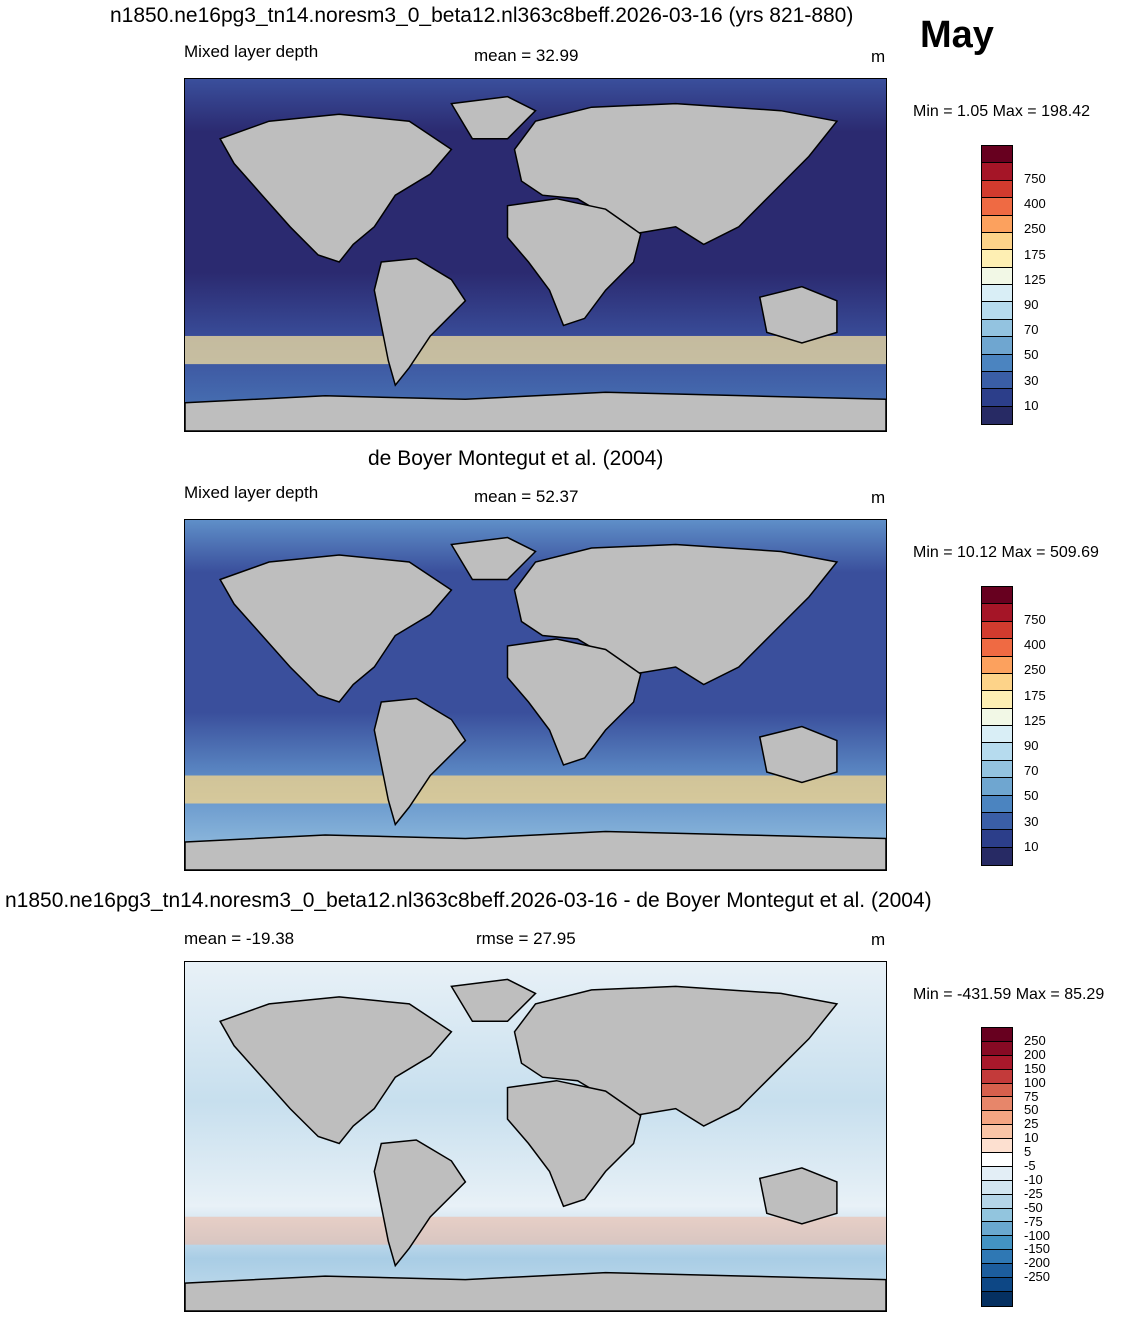 The height and width of the screenshot is (1318, 1129). Describe the element at coordinates (1035, 720) in the screenshot. I see `colorbar-tick-label: 125` at that location.